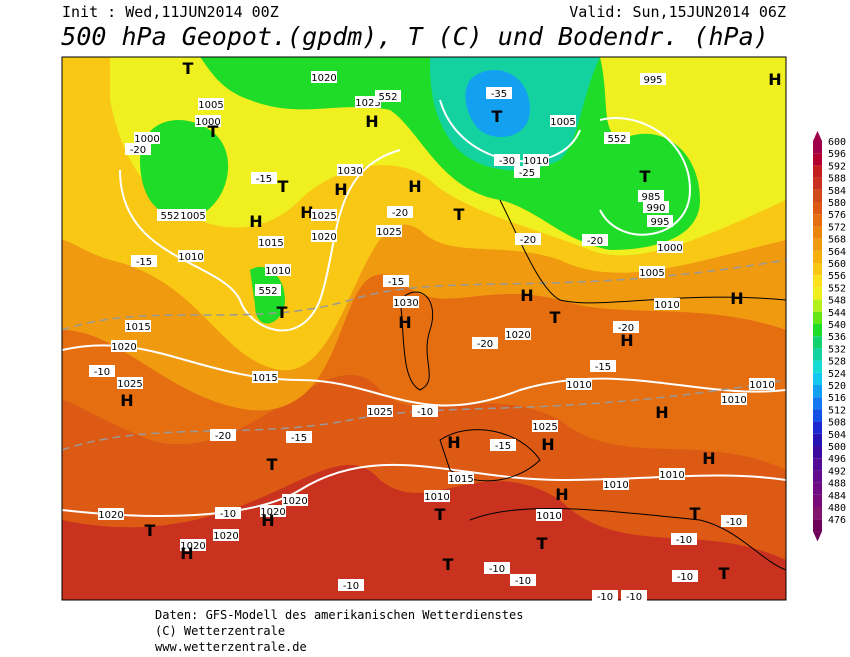  Describe the element at coordinates (264, 378) in the screenshot. I see `contour-label: 1015` at that location.